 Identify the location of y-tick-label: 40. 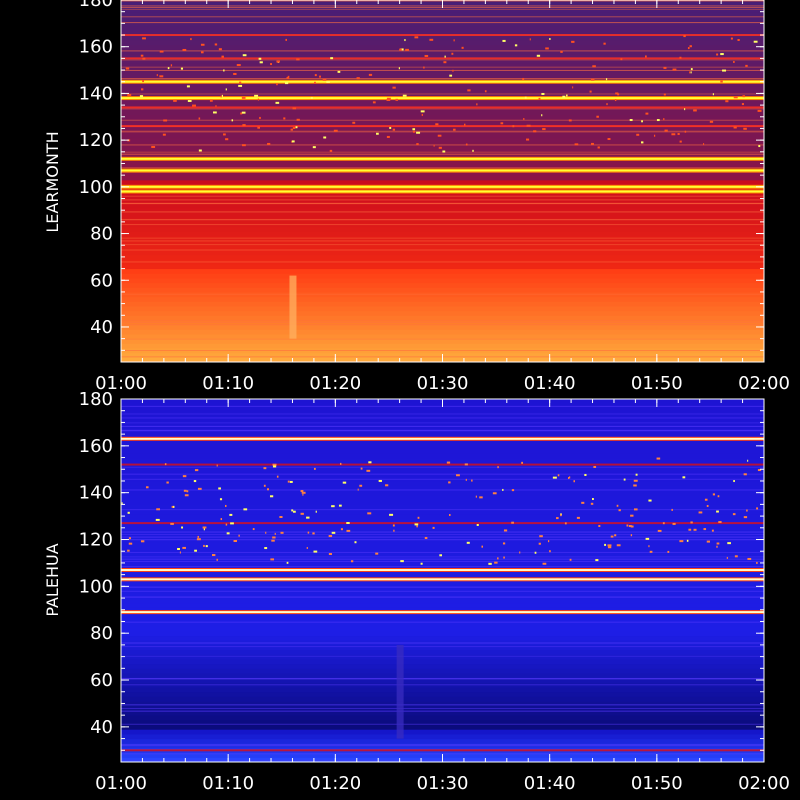
(101, 727).